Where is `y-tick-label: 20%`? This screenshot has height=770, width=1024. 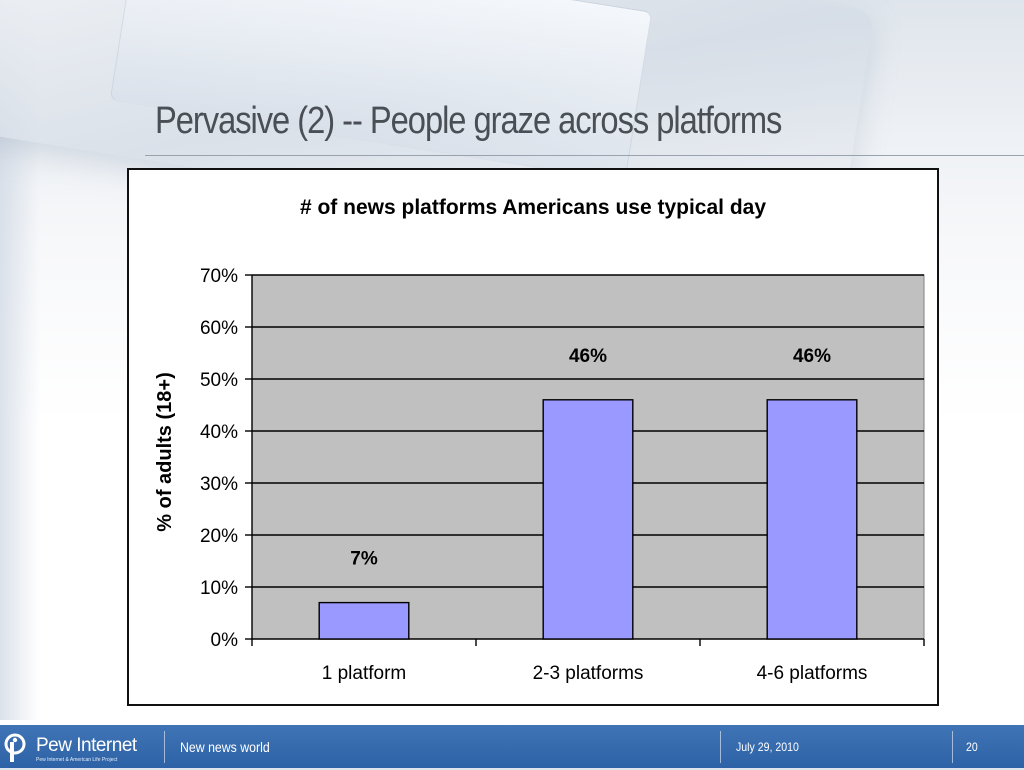 y-tick-label: 20% is located at coordinates (219, 536).